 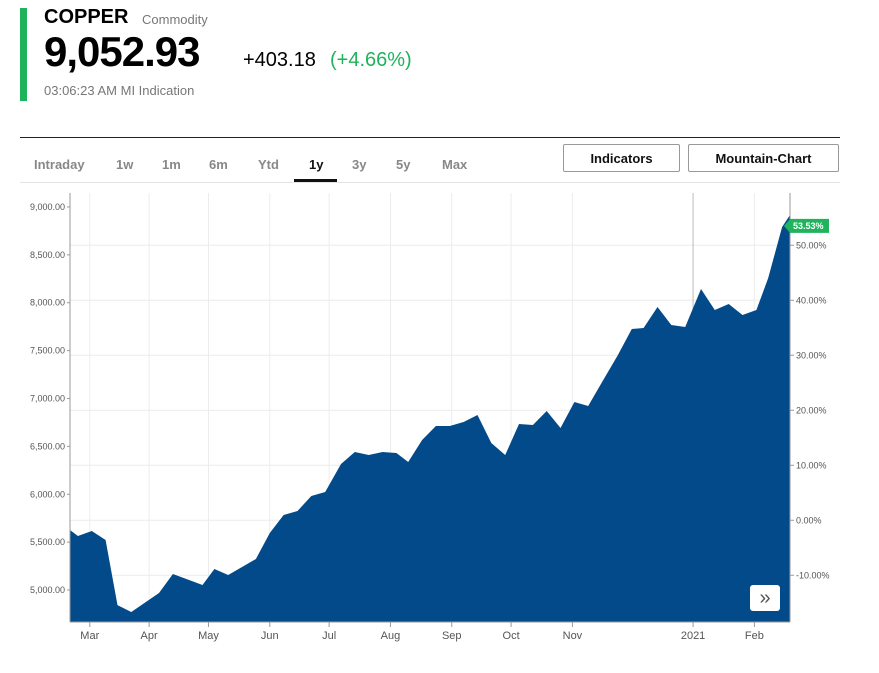 I want to click on instrument-type: Commodity, so click(x=175, y=19).